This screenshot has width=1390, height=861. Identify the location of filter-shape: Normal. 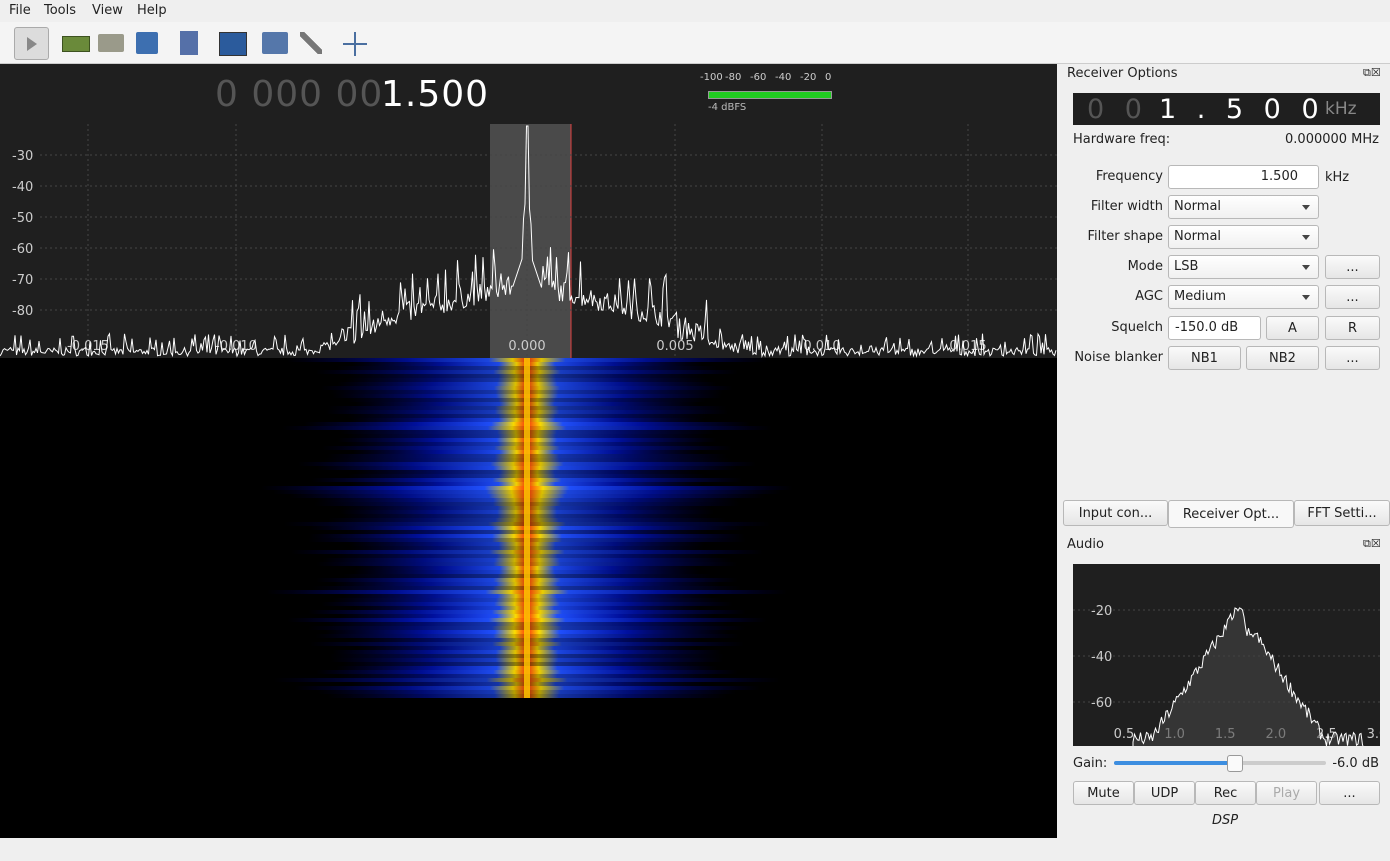
(1243, 237).